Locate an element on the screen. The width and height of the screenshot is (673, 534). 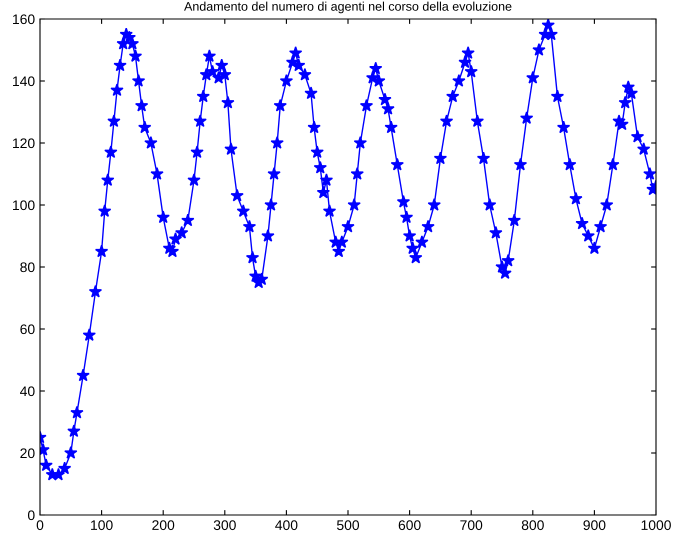
y-tick-label: 0 is located at coordinates (31, 515).